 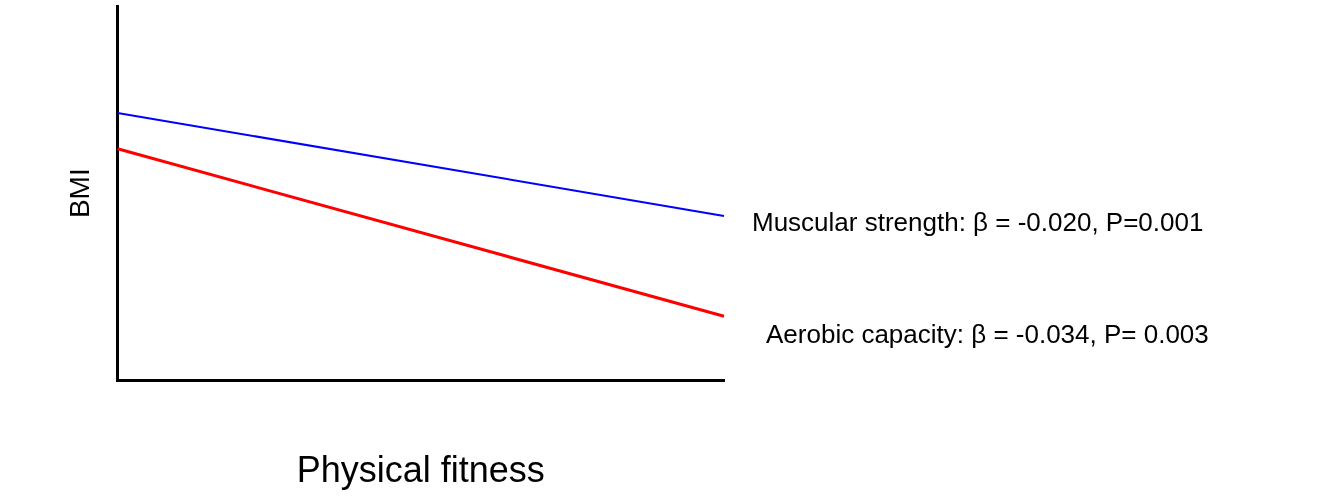 I want to click on y-axis-title: BMI, so click(x=79, y=193).